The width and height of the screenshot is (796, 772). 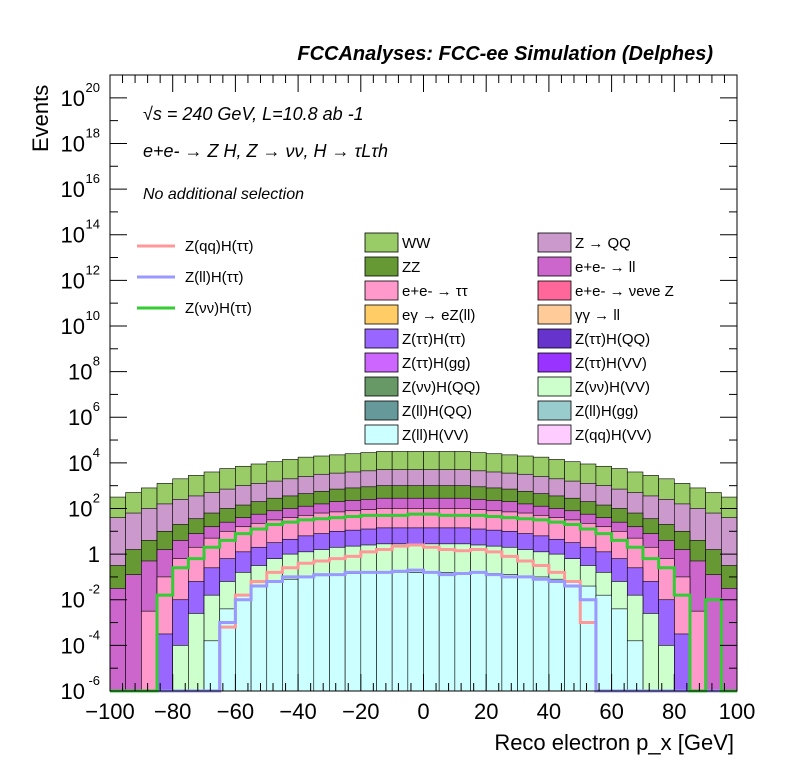 I want to click on x-tick-label: 40, so click(x=549, y=711).